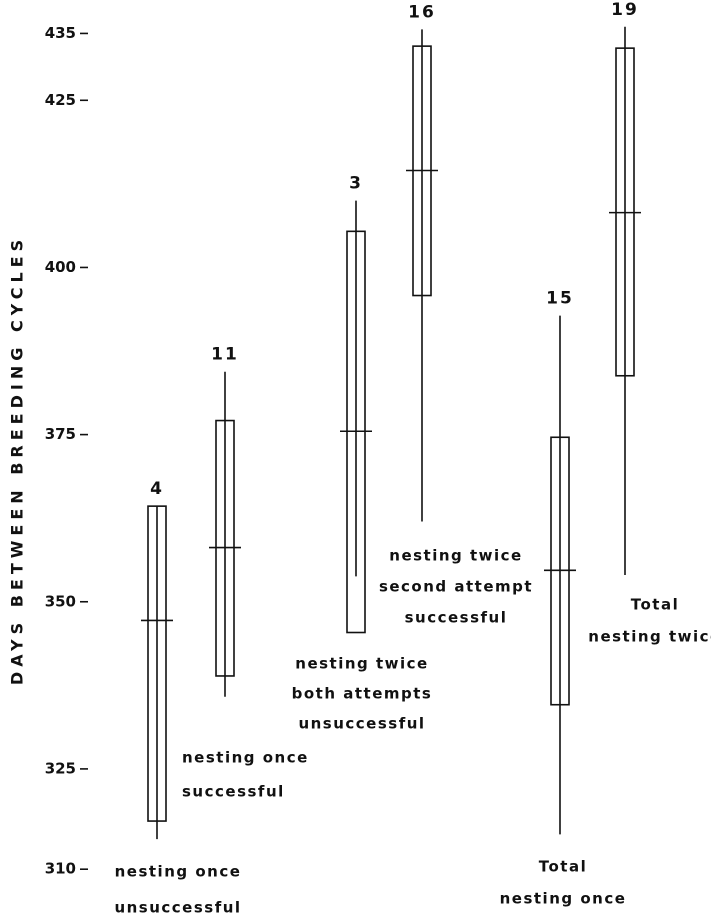 This screenshot has height=916, width=711. I want to click on y-axis-label: DAYS BETWEEN BREEDING CYCLES, so click(17, 460).